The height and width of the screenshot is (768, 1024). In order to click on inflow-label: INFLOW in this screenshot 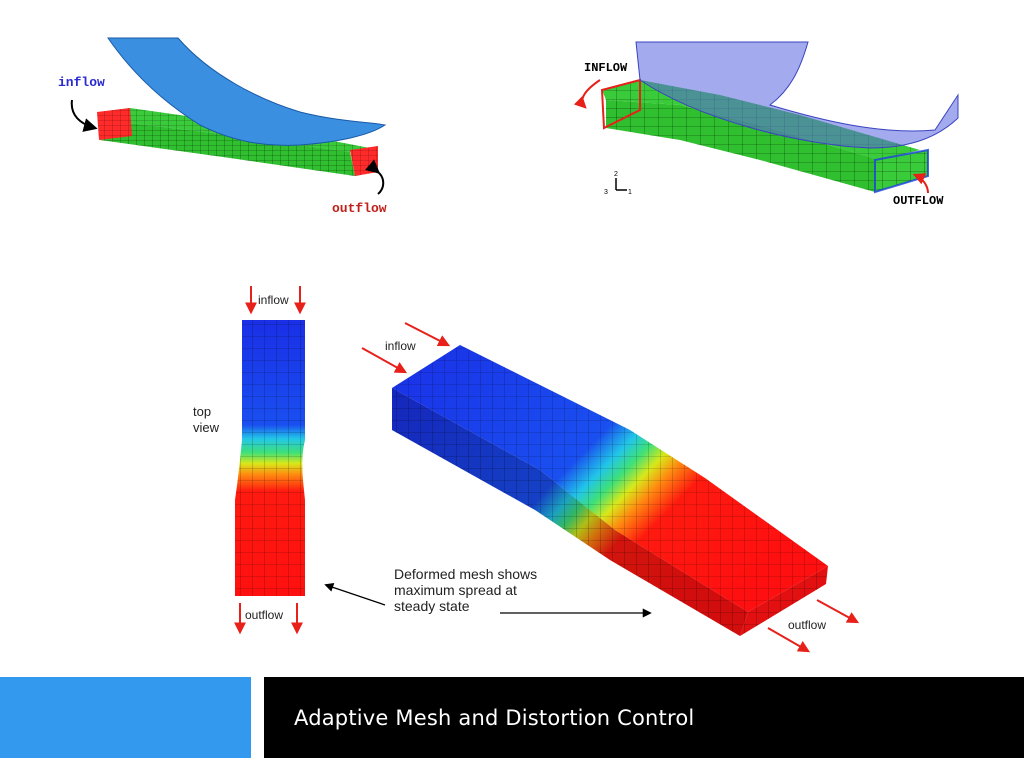, I will do `click(606, 68)`.